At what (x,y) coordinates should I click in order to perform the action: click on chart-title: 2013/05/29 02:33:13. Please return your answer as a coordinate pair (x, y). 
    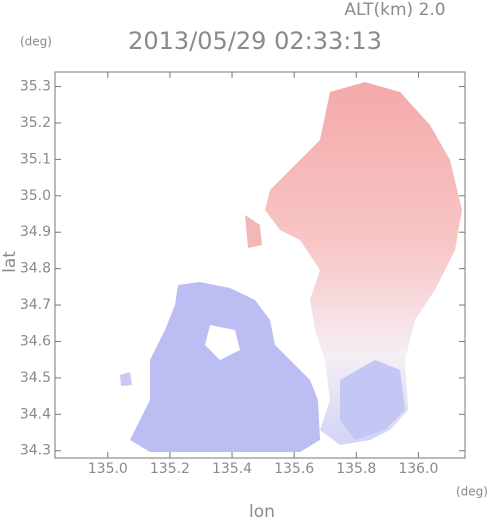
    Looking at the image, I should click on (255, 41).